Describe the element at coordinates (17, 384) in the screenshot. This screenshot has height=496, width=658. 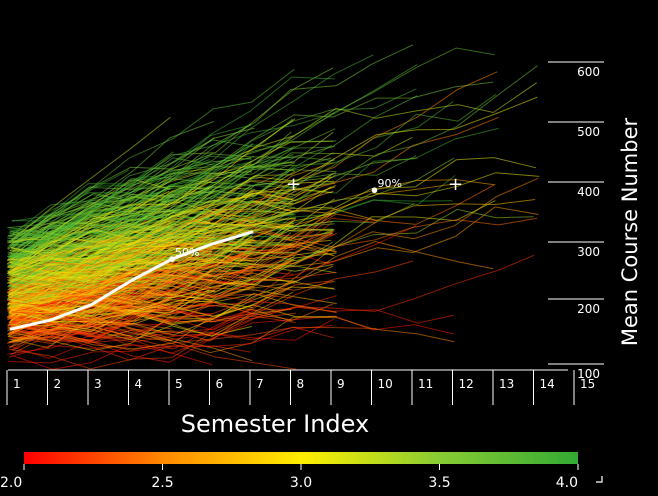
I see `x-tick-label: 1` at that location.